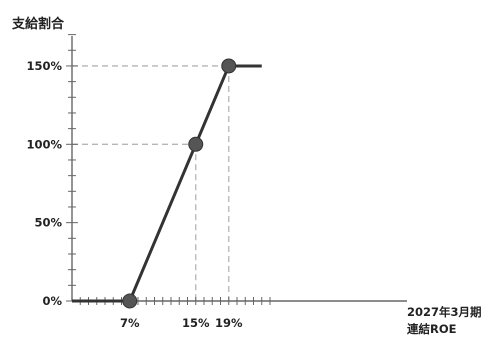 The height and width of the screenshot is (342, 490). I want to click on x-tick-label: 15%, so click(196, 323).